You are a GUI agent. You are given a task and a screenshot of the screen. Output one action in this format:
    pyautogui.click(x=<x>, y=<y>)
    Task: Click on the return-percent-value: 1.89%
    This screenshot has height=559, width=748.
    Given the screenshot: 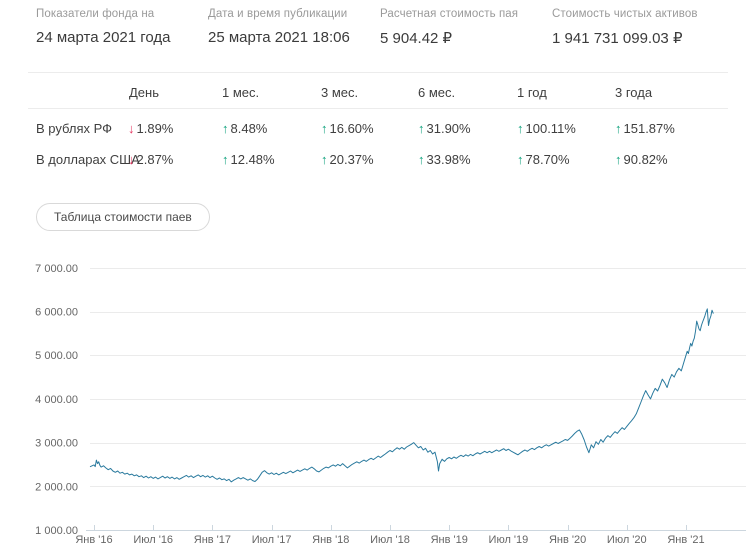 What is the action you would take?
    pyautogui.click(x=155, y=128)
    